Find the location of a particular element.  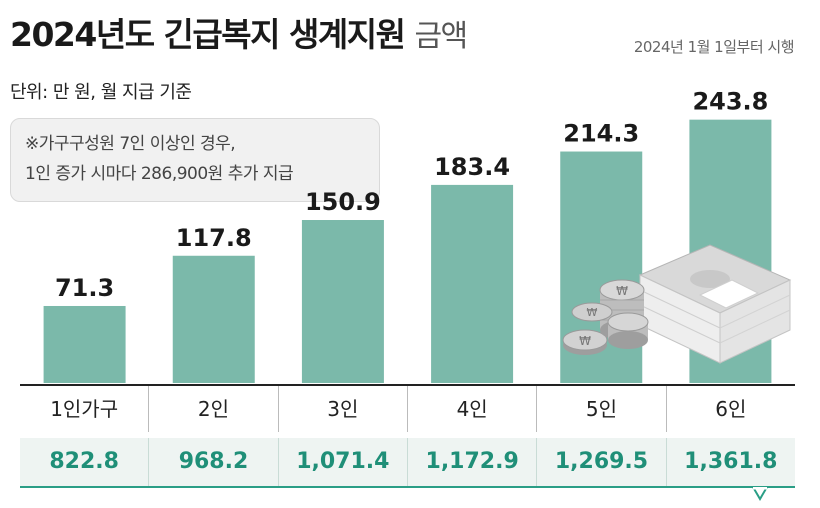

table-value: 1,172.9 is located at coordinates (473, 462).